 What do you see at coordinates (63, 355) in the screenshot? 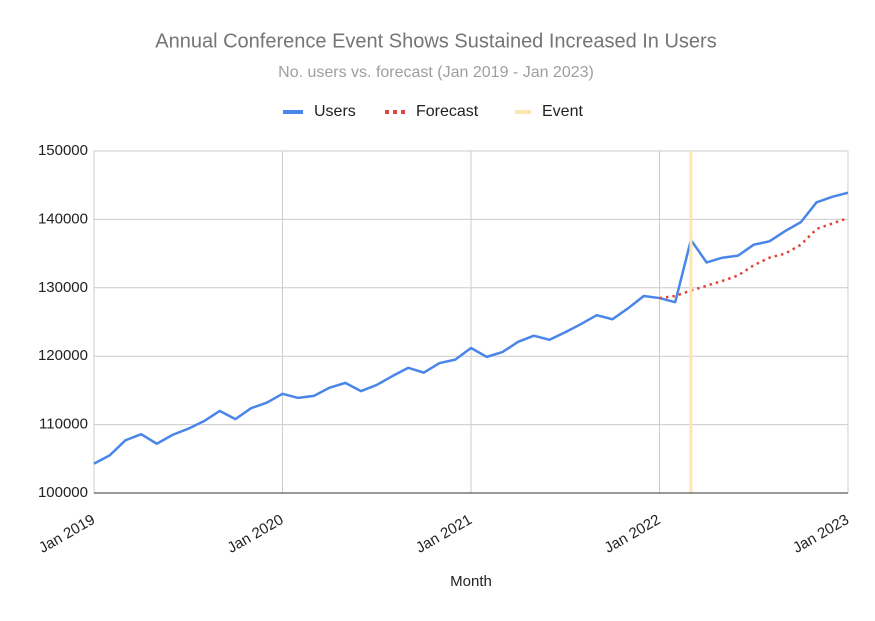
I see `y-tick-label: 120000` at bounding box center [63, 355].